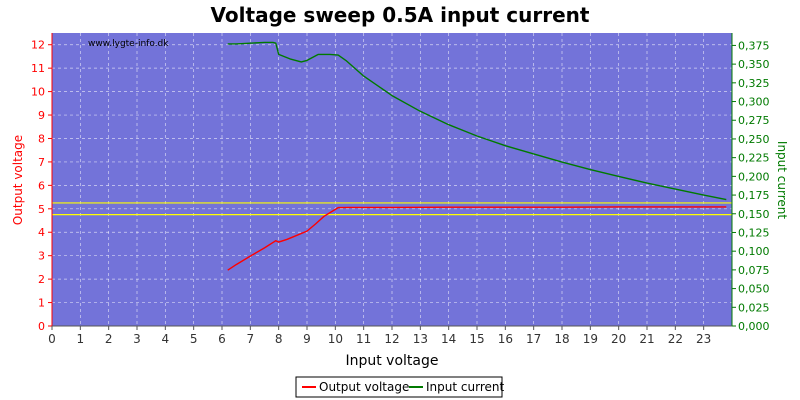 The image size is (800, 400). What do you see at coordinates (754, 270) in the screenshot?
I see `right-tick-label: 0,075` at bounding box center [754, 270].